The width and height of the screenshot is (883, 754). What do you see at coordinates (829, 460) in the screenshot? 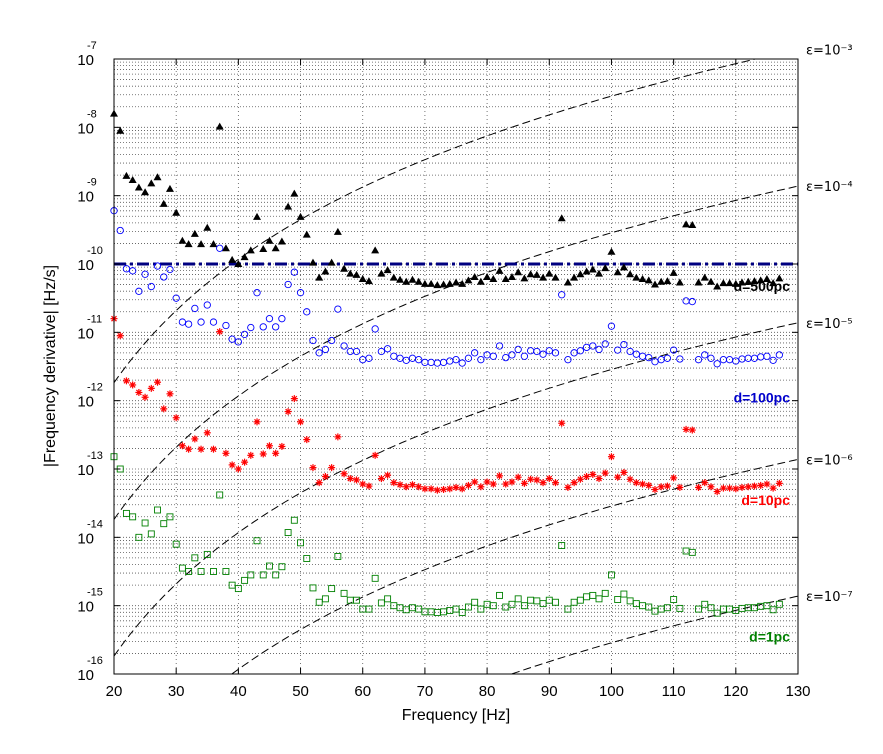
I see `epsilon-label: ε=10⁻⁶` at bounding box center [829, 460].